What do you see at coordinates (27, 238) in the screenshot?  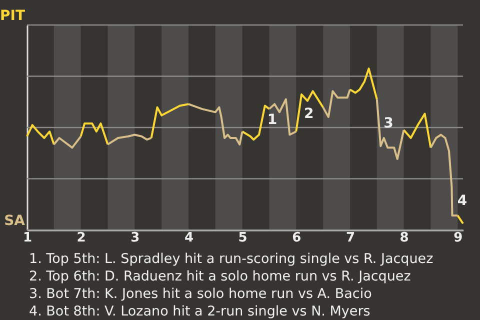 I see `x-tick-label: 1` at bounding box center [27, 238].